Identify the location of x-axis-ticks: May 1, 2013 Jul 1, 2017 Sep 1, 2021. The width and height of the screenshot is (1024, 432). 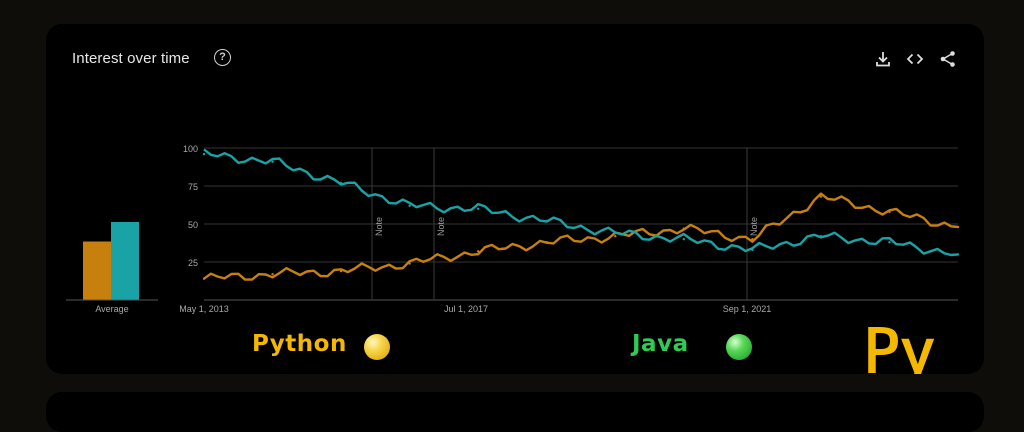
(475, 309).